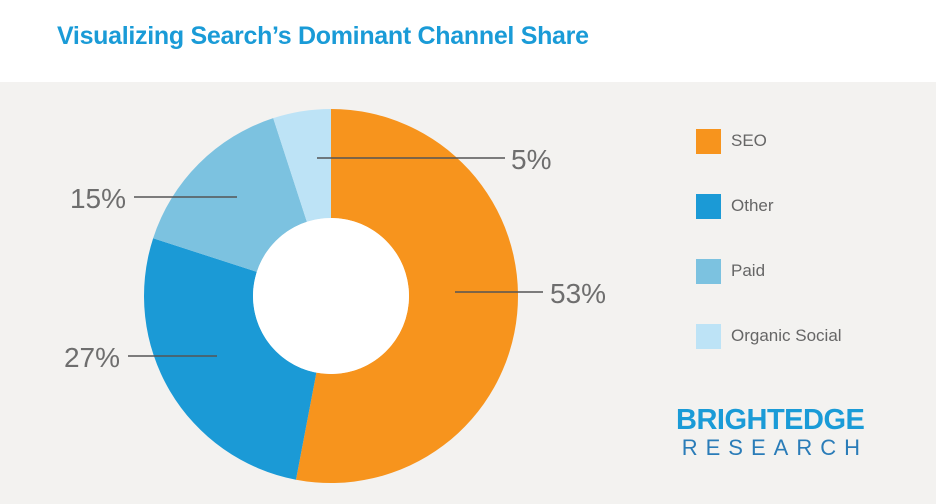  I want to click on brand-line-2: RESEARCH, so click(774, 447).